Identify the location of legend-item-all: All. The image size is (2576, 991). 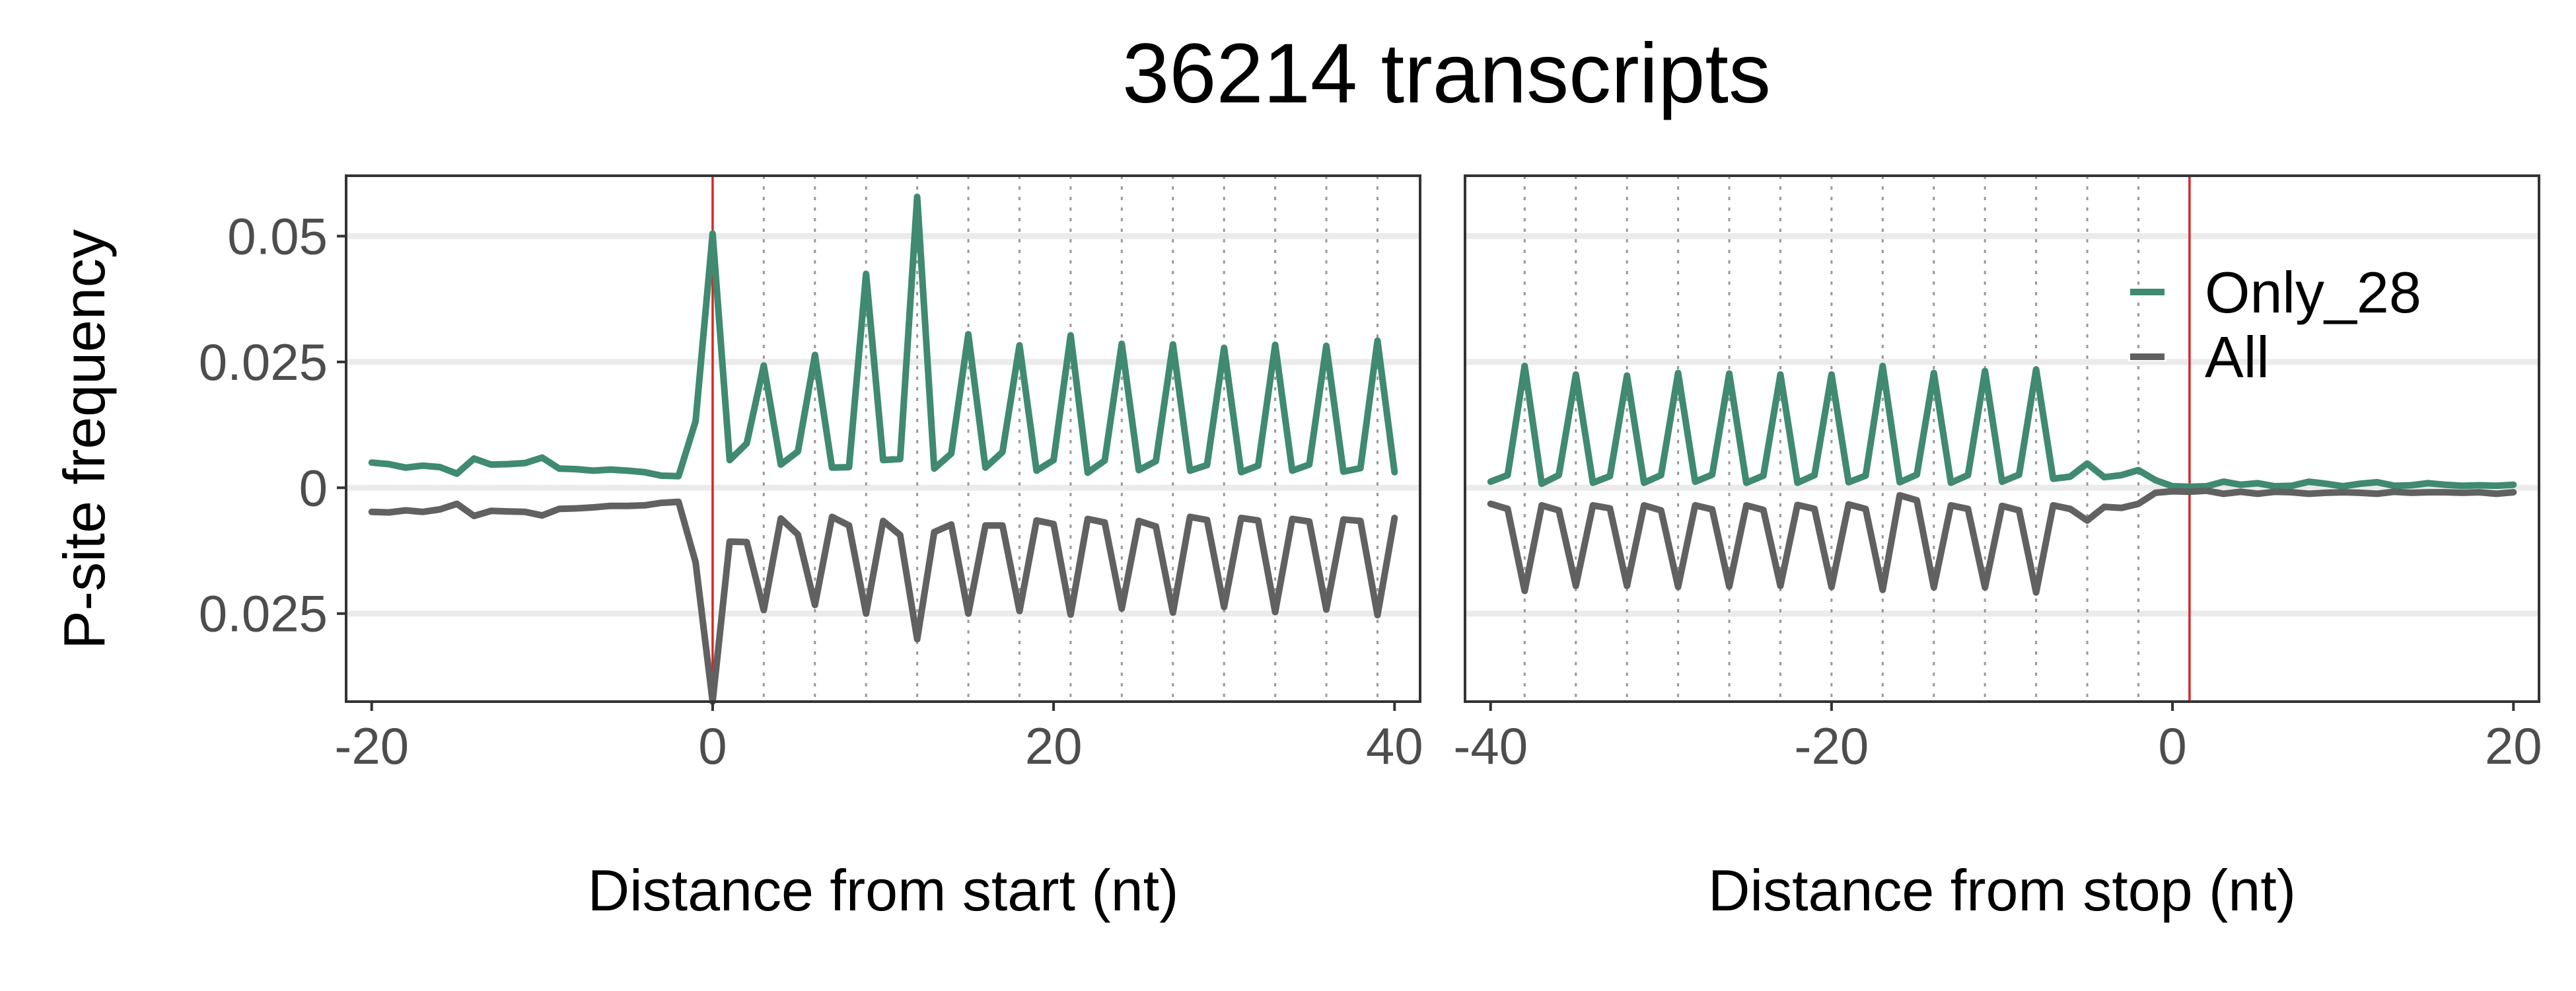
(2199, 357).